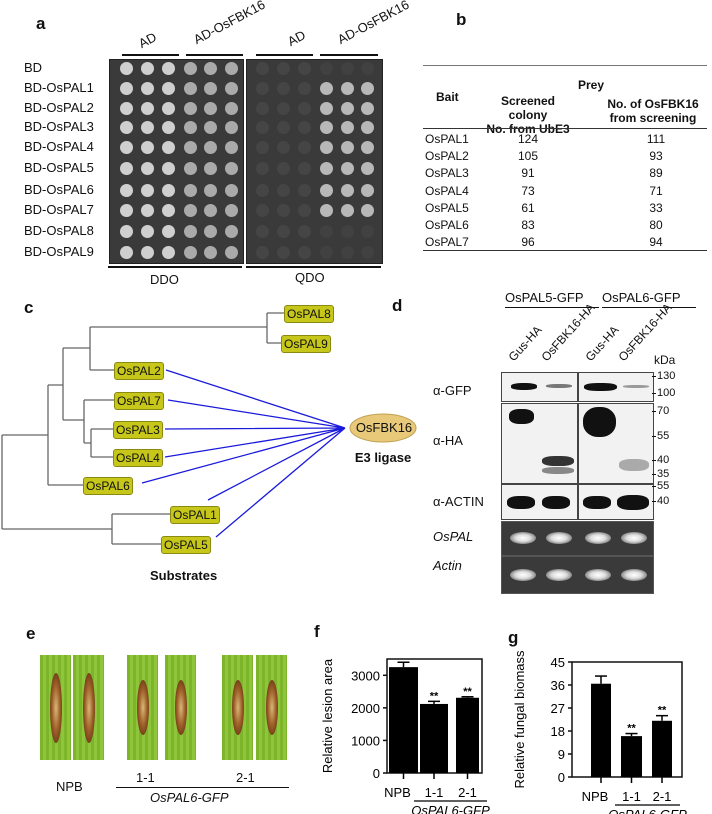  What do you see at coordinates (595, 796) in the screenshot?
I see `x-tick-label: NPB` at bounding box center [595, 796].